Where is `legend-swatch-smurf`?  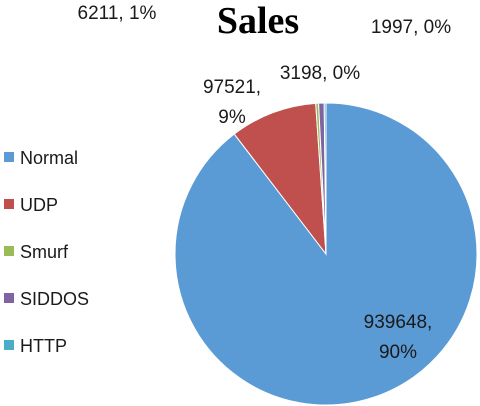
legend-swatch-smurf is located at coordinates (9, 251).